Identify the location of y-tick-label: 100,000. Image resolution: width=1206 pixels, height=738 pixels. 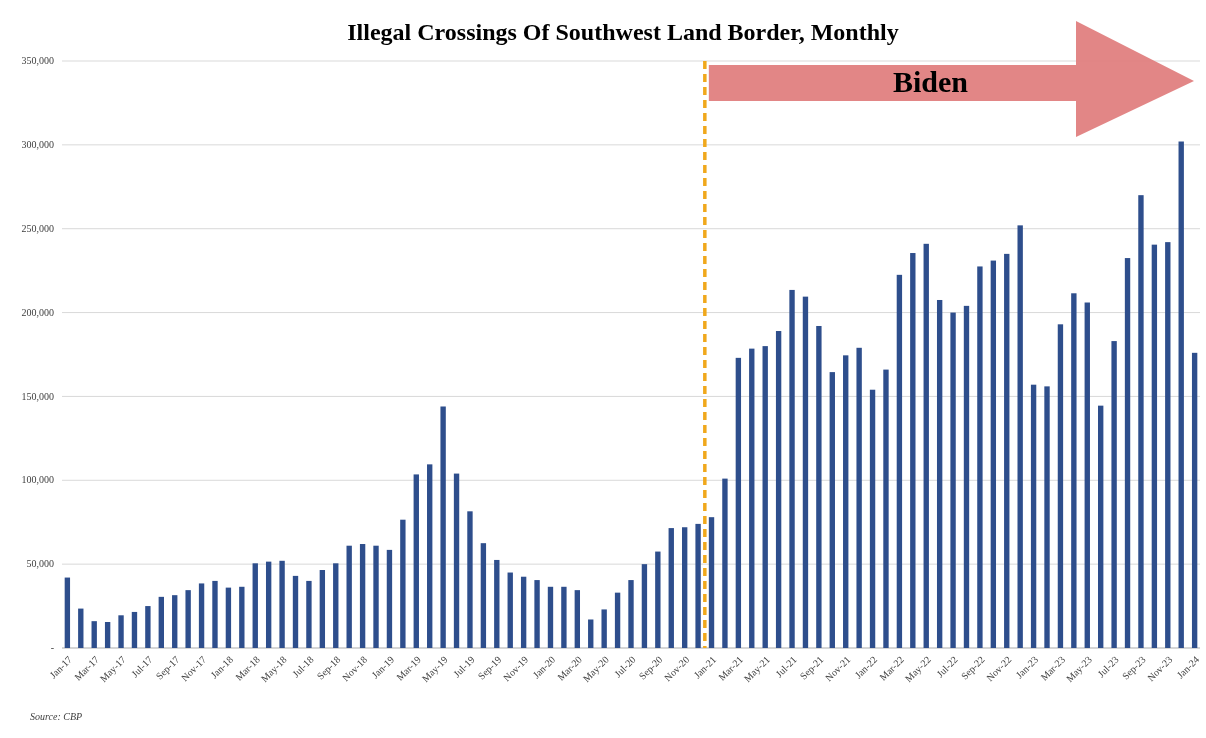
(37, 480).